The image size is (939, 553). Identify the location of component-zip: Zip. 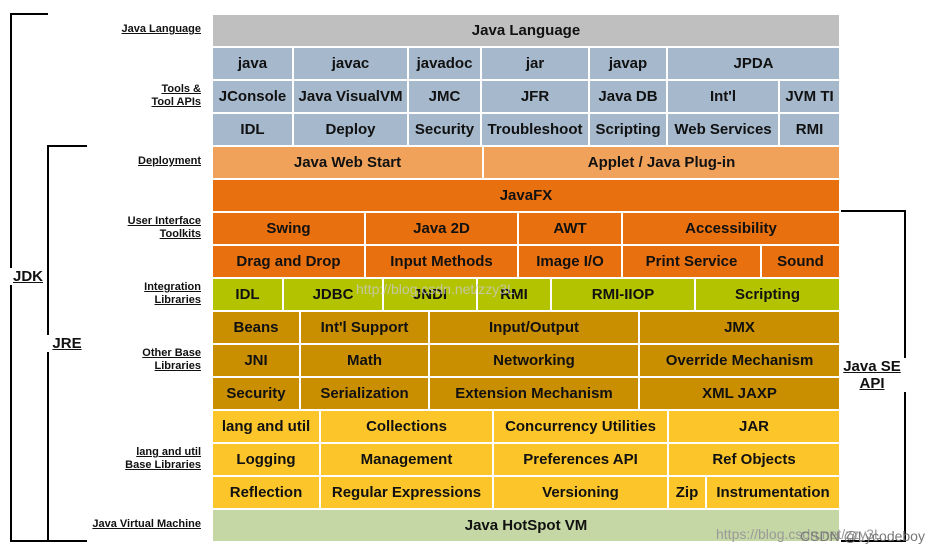
(687, 492).